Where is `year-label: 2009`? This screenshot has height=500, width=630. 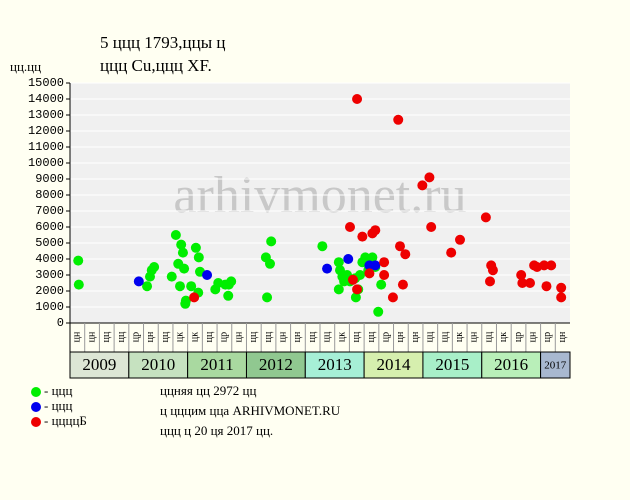
year-label: 2009 is located at coordinates (99, 364).